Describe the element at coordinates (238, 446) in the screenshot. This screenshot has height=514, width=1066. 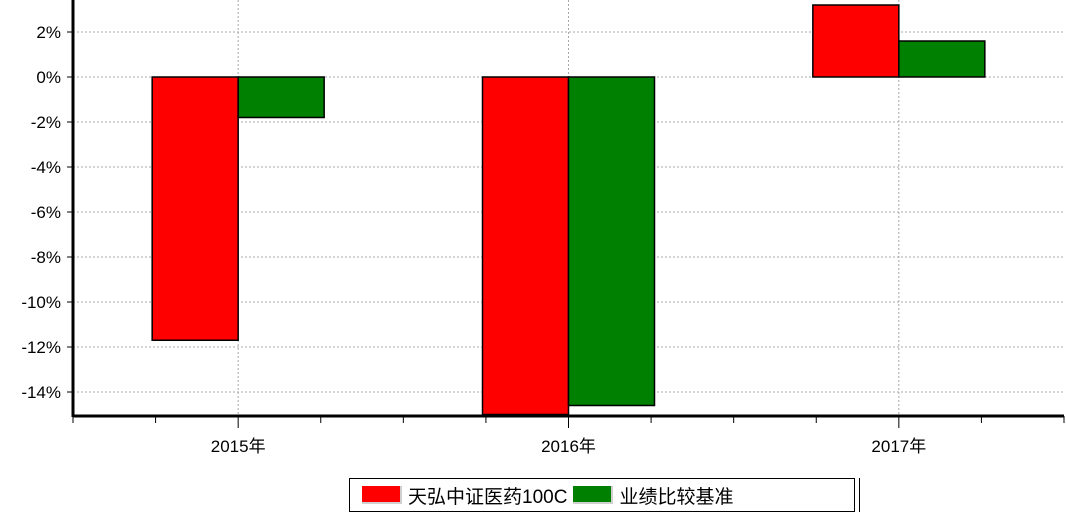
I see `x-category-label: 2015年` at that location.